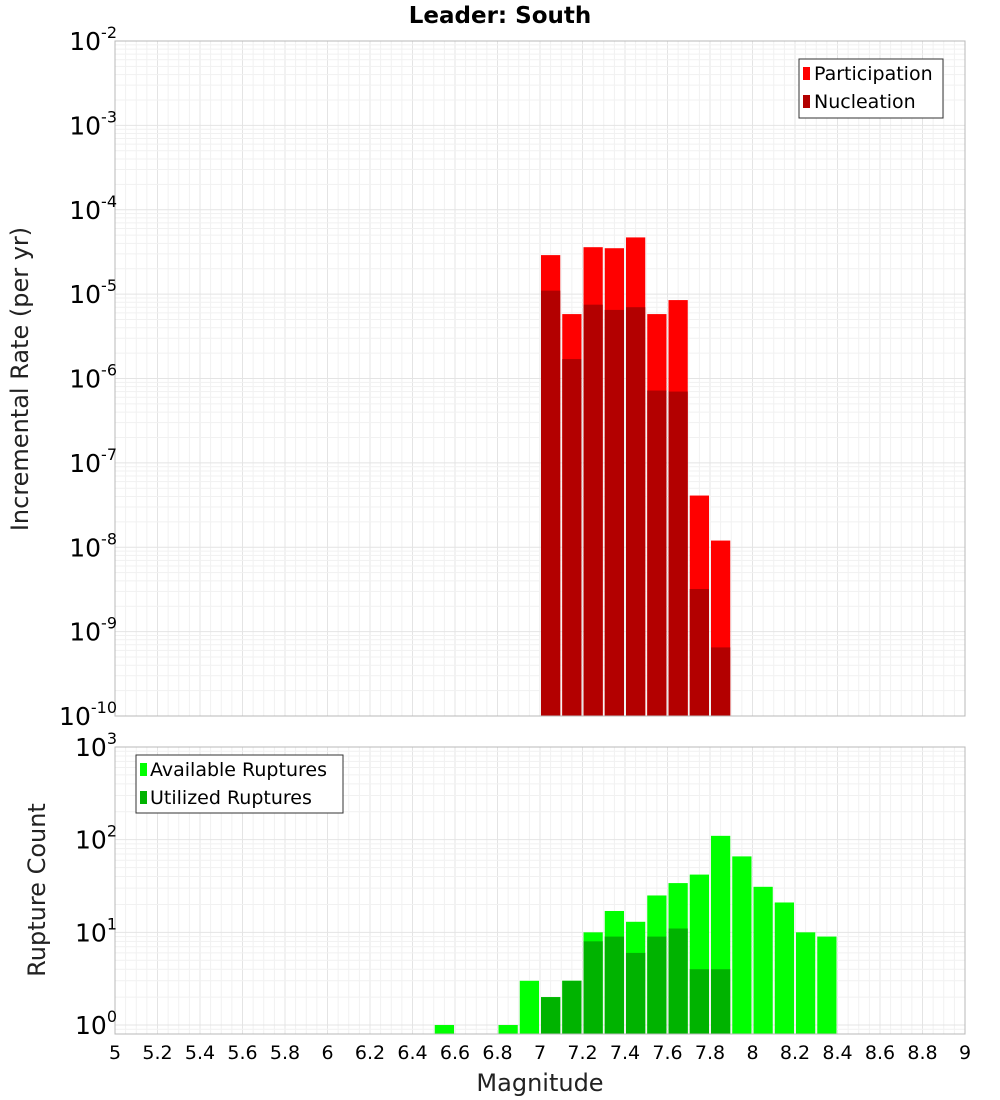  Describe the element at coordinates (238, 770) in the screenshot. I see `available-ruptures-legend-label: Available Ruptures` at that location.